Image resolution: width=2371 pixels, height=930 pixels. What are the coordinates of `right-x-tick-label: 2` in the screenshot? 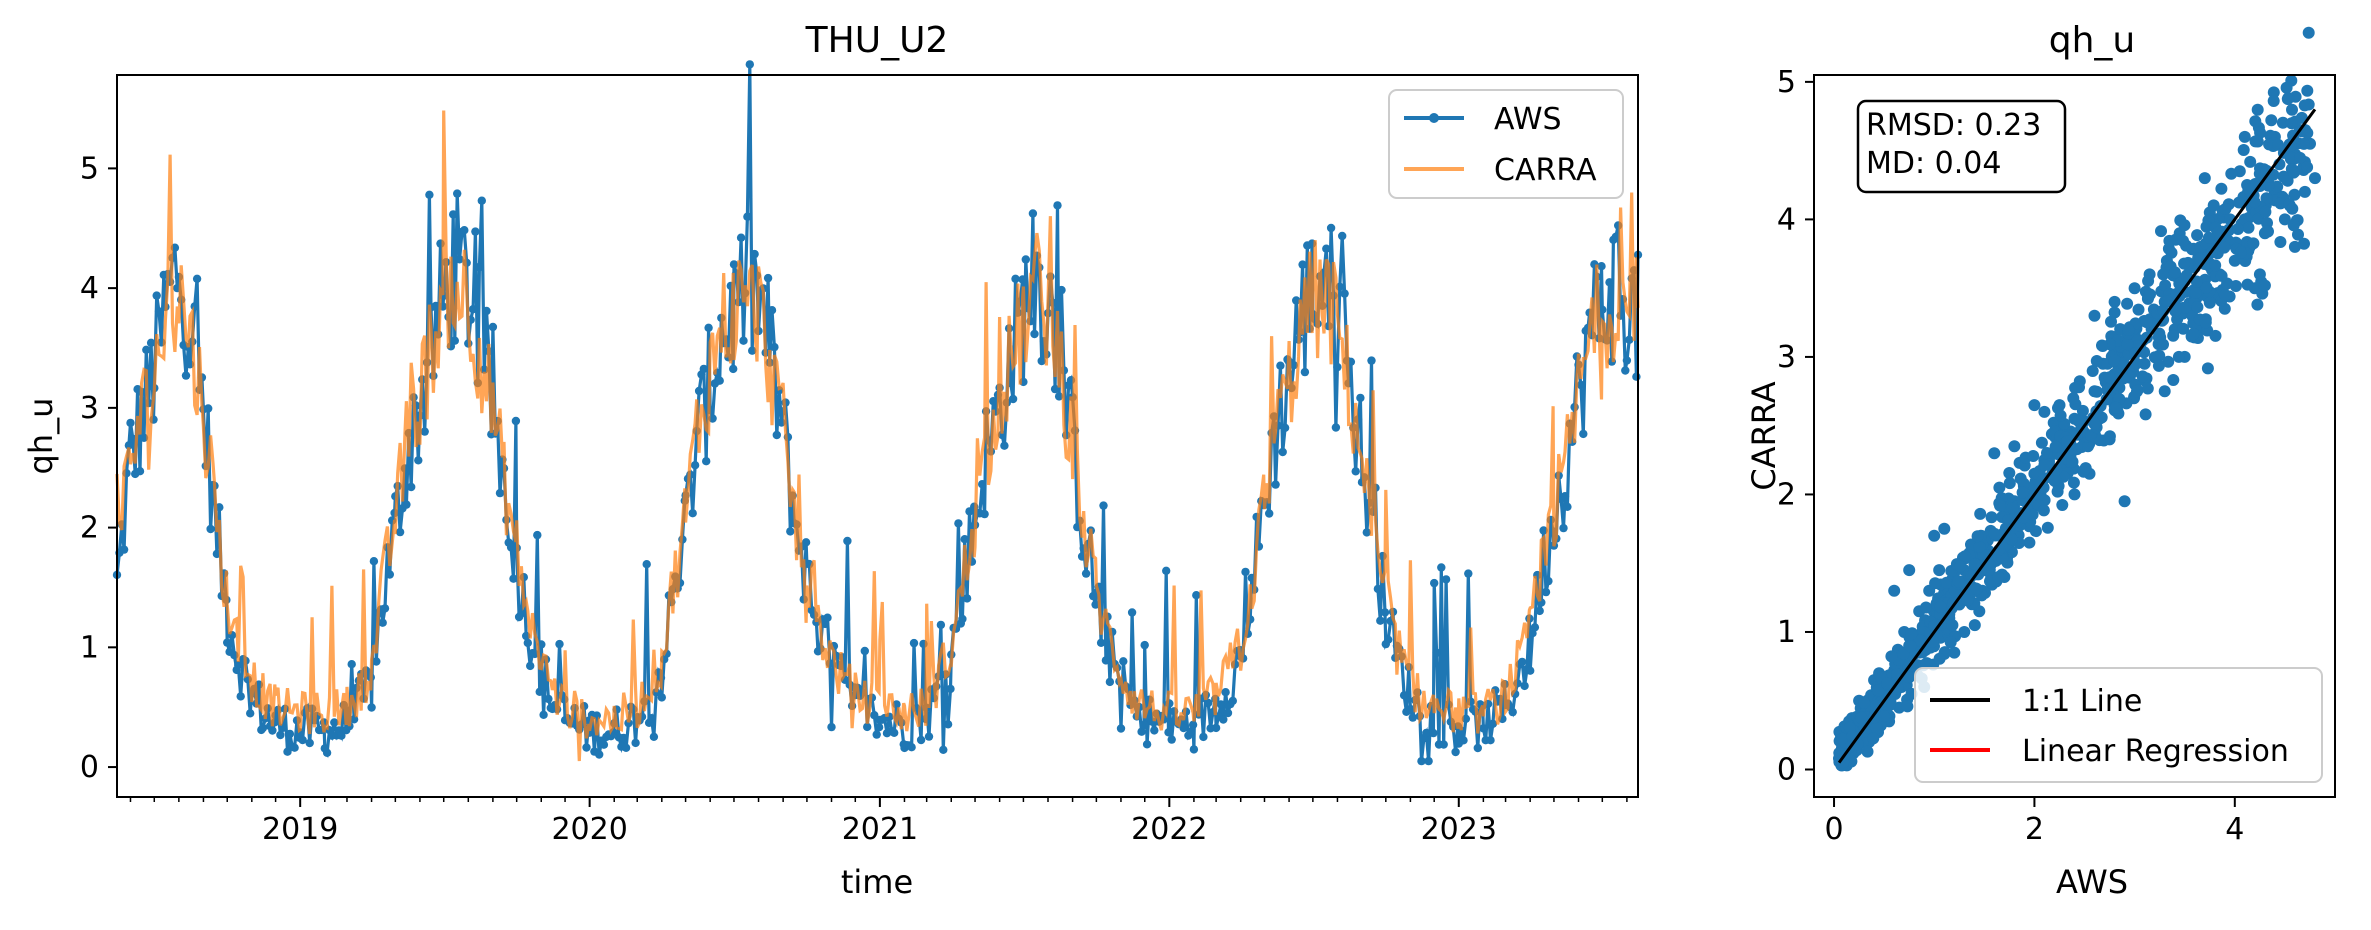 It's located at (2034, 829).